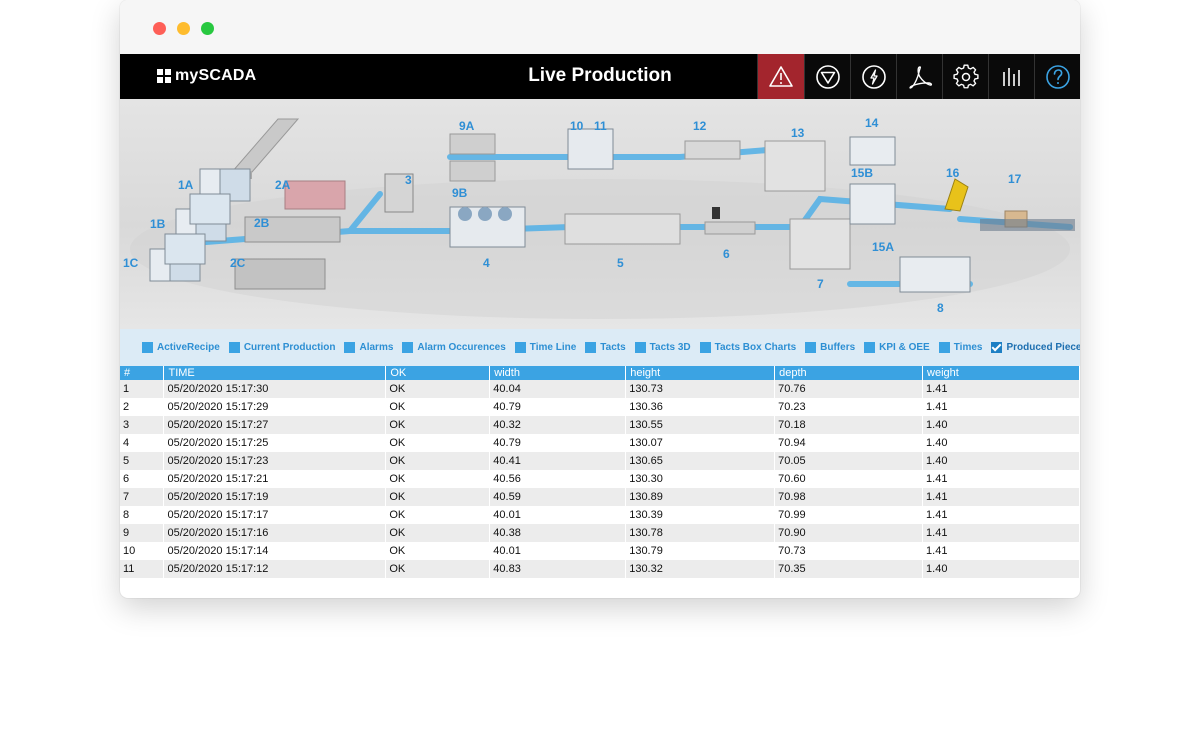  Describe the element at coordinates (849, 515) in the screenshot. I see `cell-depth: 70.99` at that location.